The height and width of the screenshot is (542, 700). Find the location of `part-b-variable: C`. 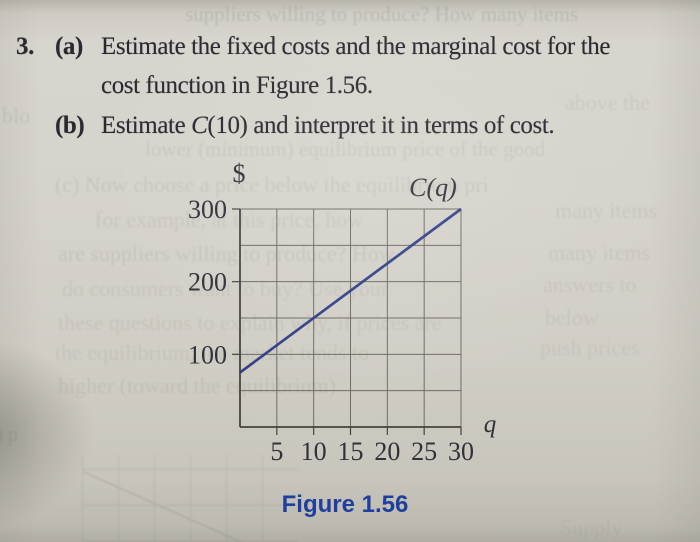

part-b-variable: C is located at coordinates (199, 125).